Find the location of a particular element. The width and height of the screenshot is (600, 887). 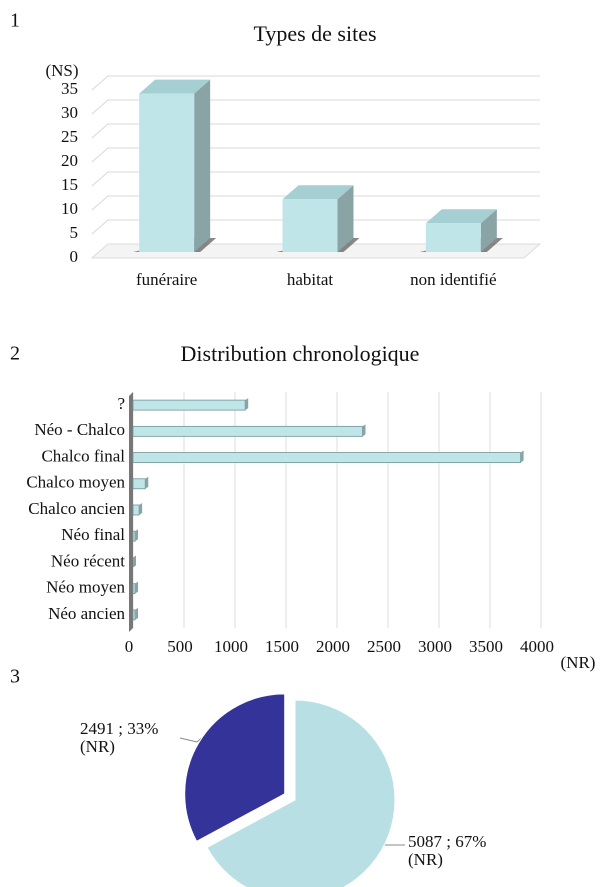

x-tick-label: 2000 is located at coordinates (333, 646).